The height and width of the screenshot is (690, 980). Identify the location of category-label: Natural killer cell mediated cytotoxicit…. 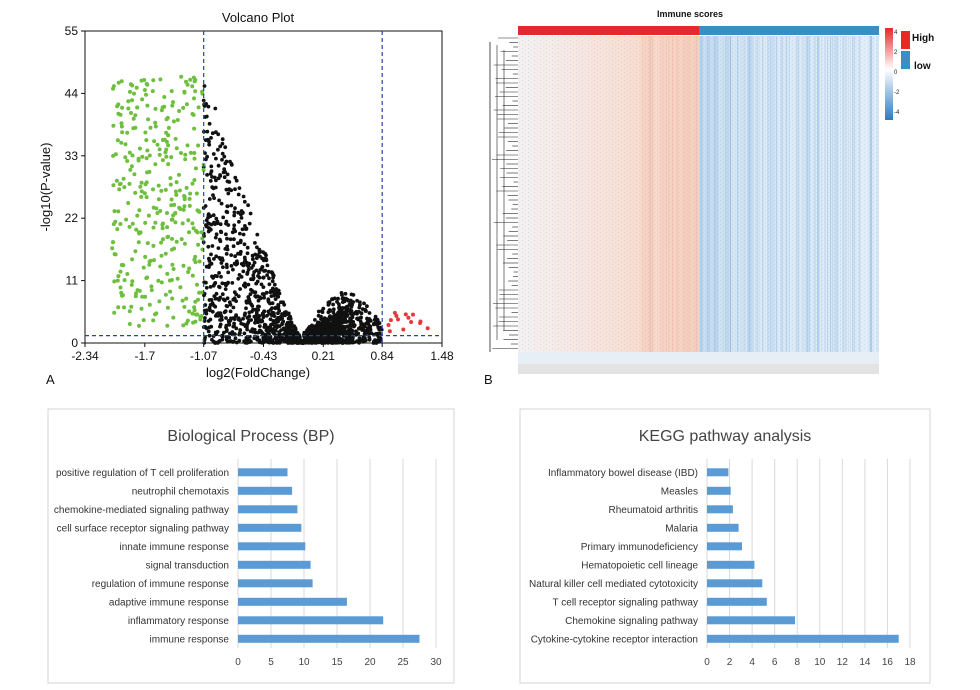
(613, 584).